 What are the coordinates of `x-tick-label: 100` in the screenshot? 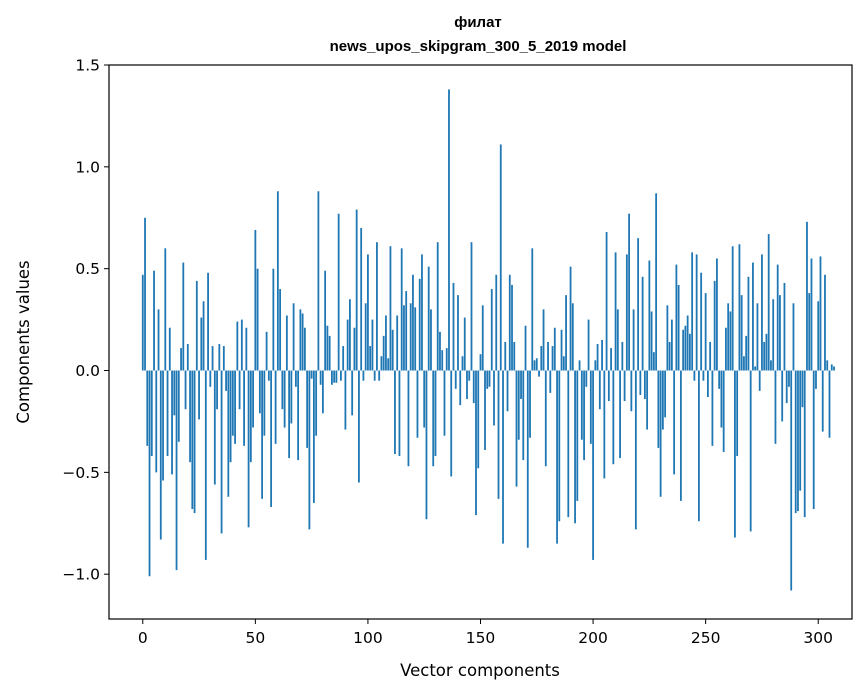 It's located at (368, 638).